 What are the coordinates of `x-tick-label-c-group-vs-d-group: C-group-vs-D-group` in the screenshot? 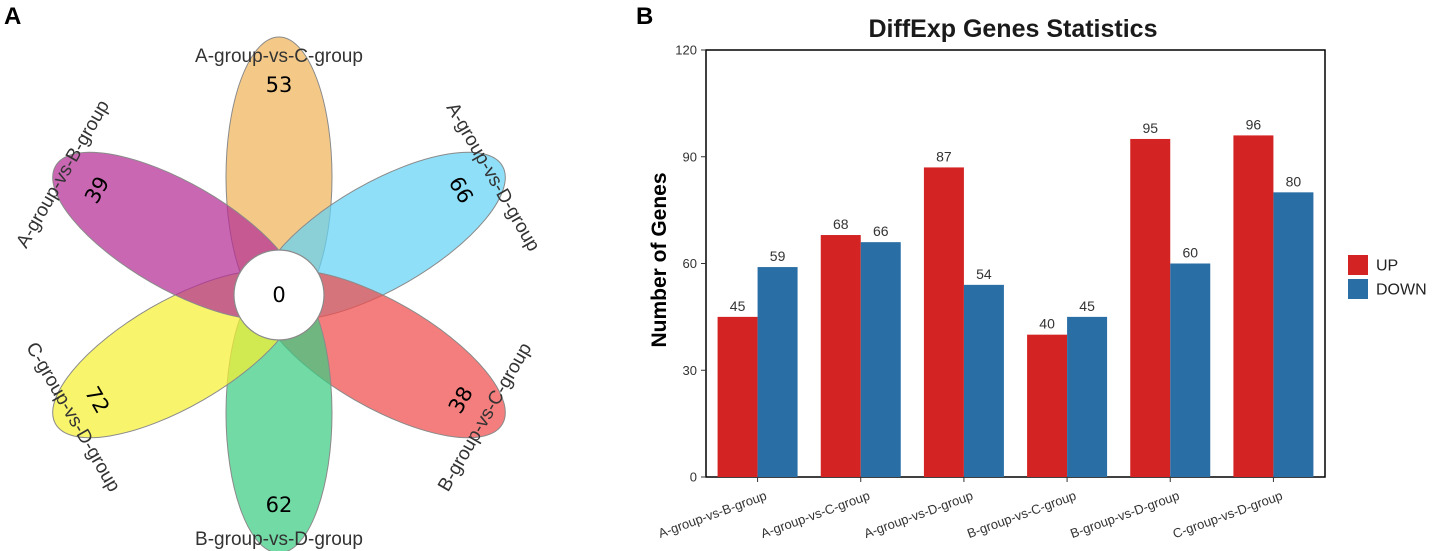 It's located at (1228, 515).